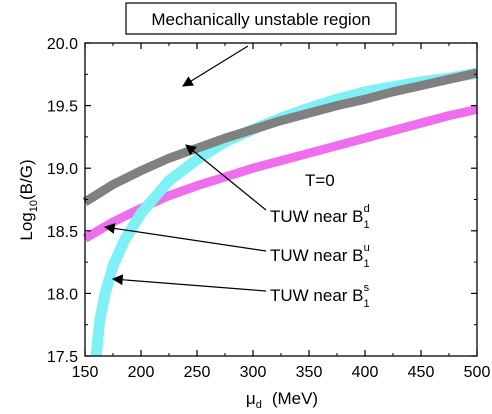 Image resolution: width=492 pixels, height=414 pixels. Describe the element at coordinates (251, 398) in the screenshot. I see `x-axis-label-main: μ` at that location.